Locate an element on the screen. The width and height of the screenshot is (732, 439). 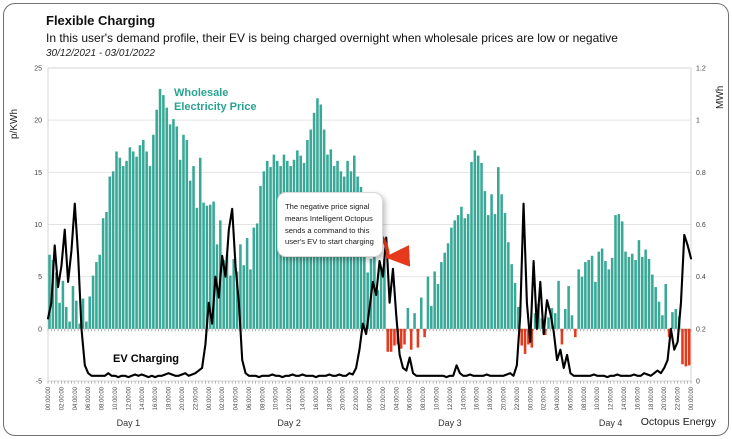
svg-text: 10 is located at coordinates (38, 225).